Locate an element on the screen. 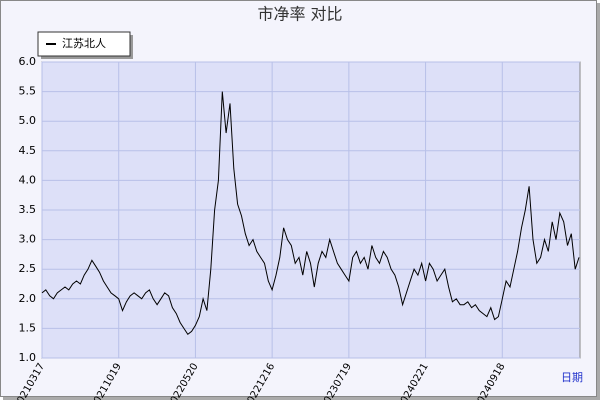 This screenshot has height=400, width=600. y-tick-label: 3.0 is located at coordinates (28, 239).